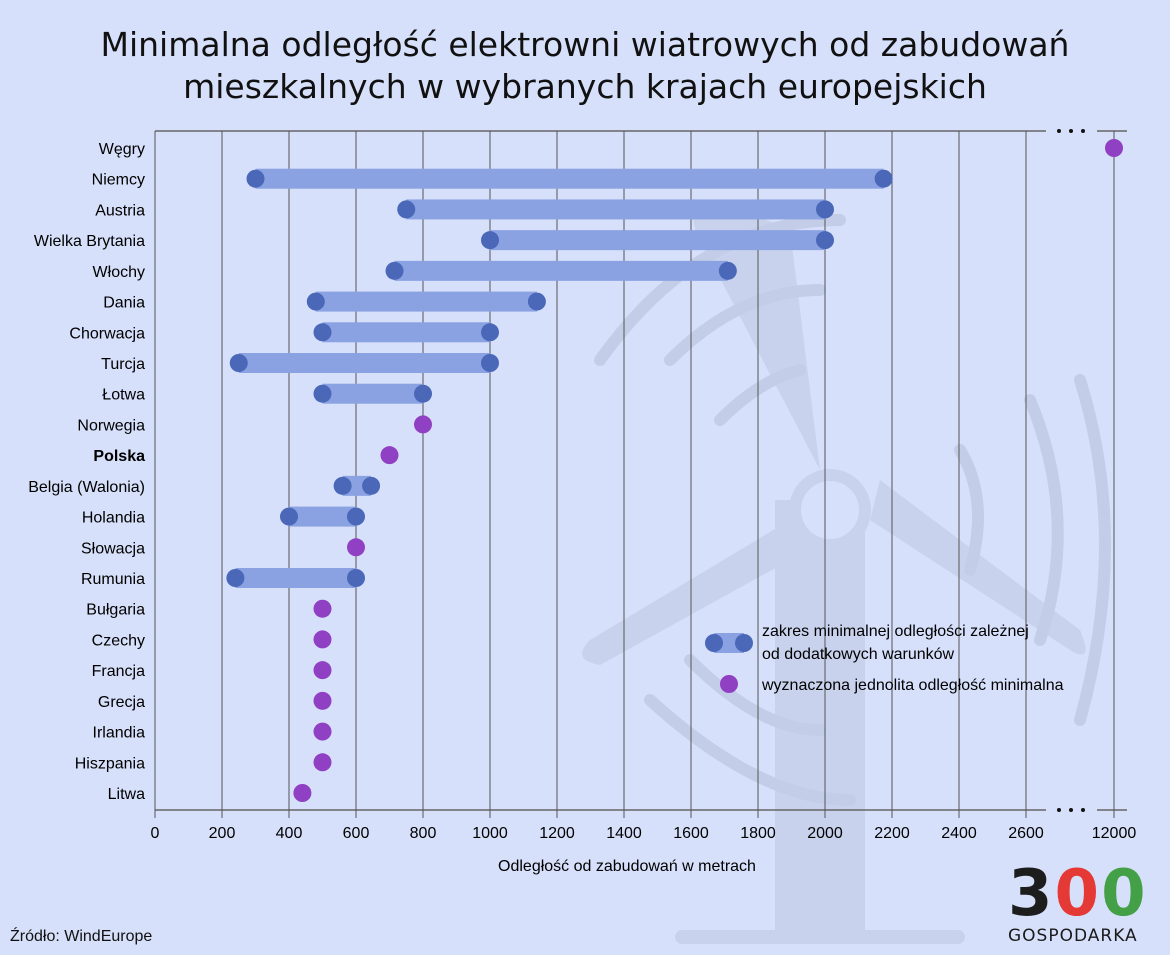 This screenshot has height=955, width=1170. What do you see at coordinates (113, 579) in the screenshot?
I see `y-tick-label: Rumunia` at bounding box center [113, 579].